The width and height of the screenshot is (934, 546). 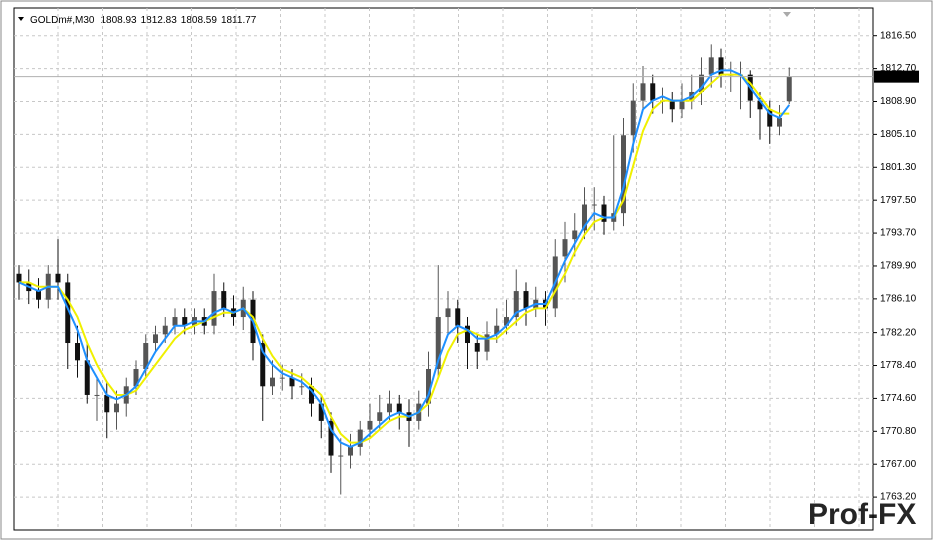 What do you see at coordinates (898, 464) in the screenshot?
I see `y-tick-label: 1767.00` at bounding box center [898, 464].